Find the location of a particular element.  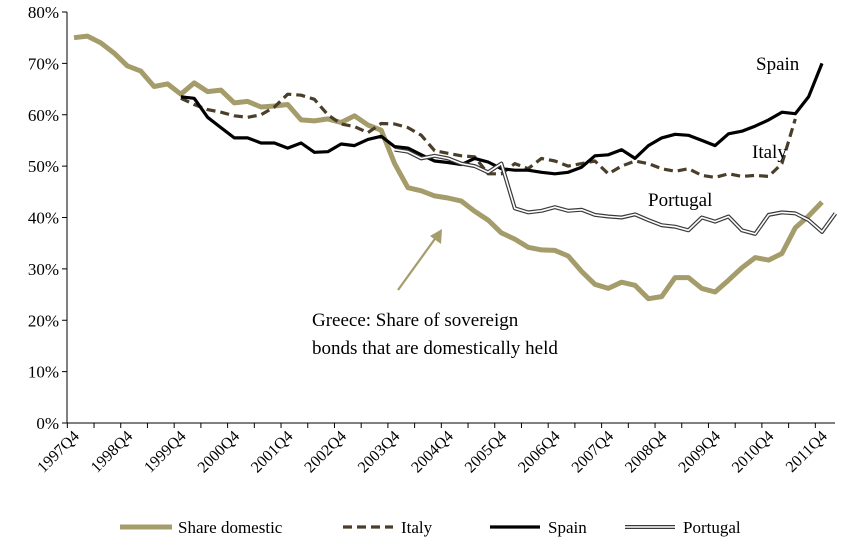

y-tick-label: 70% is located at coordinates (43, 63).